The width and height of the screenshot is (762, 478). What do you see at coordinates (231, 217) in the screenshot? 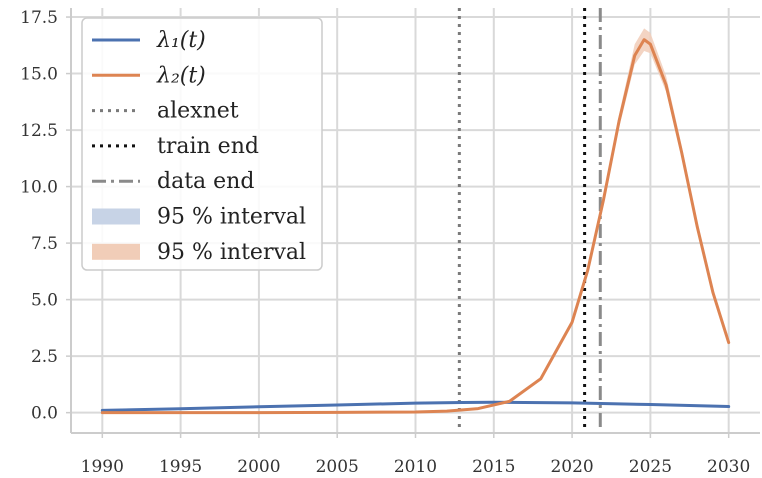
I see `legend-interval-1-label: 95 % interval` at bounding box center [231, 217].